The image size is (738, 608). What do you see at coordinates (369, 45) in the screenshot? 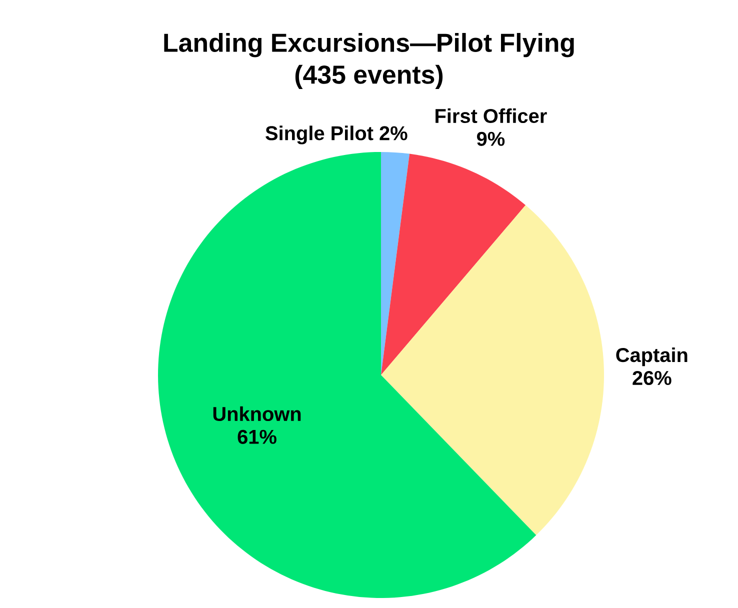
I see `chart-title: Landing Excursions—Pilot Flying` at bounding box center [369, 45].